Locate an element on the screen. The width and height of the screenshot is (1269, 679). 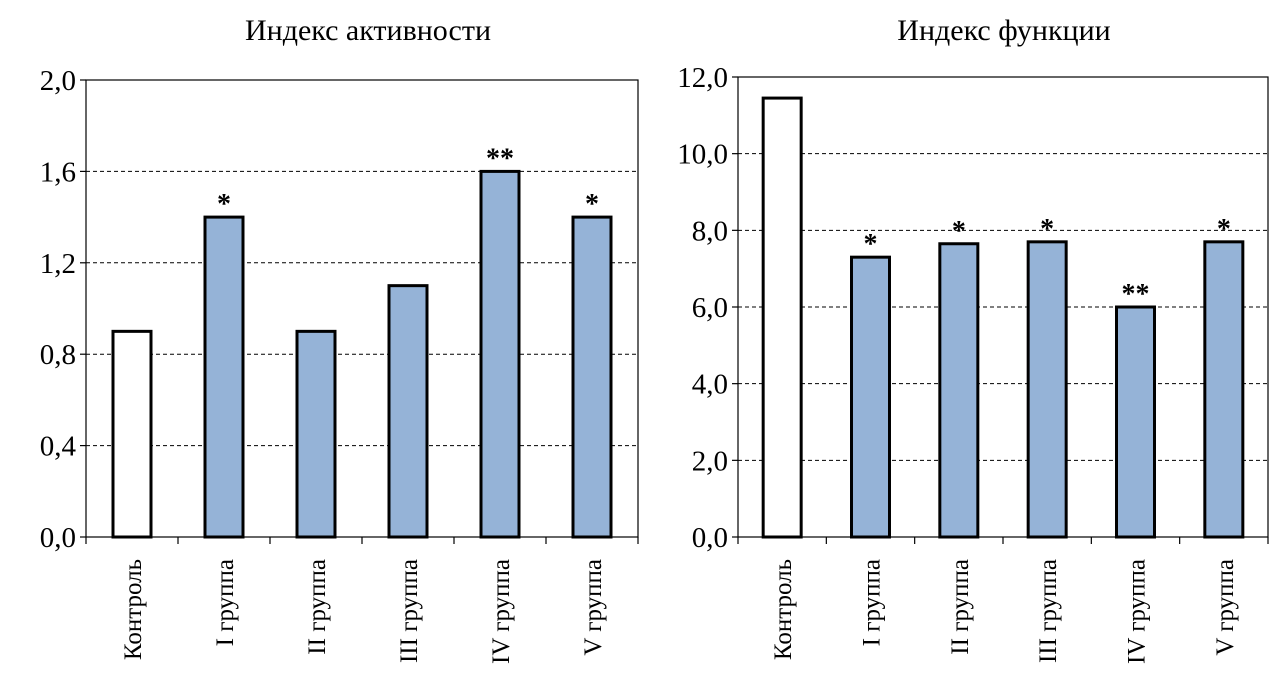
y-tick-label: 1,6 is located at coordinates (58, 172).